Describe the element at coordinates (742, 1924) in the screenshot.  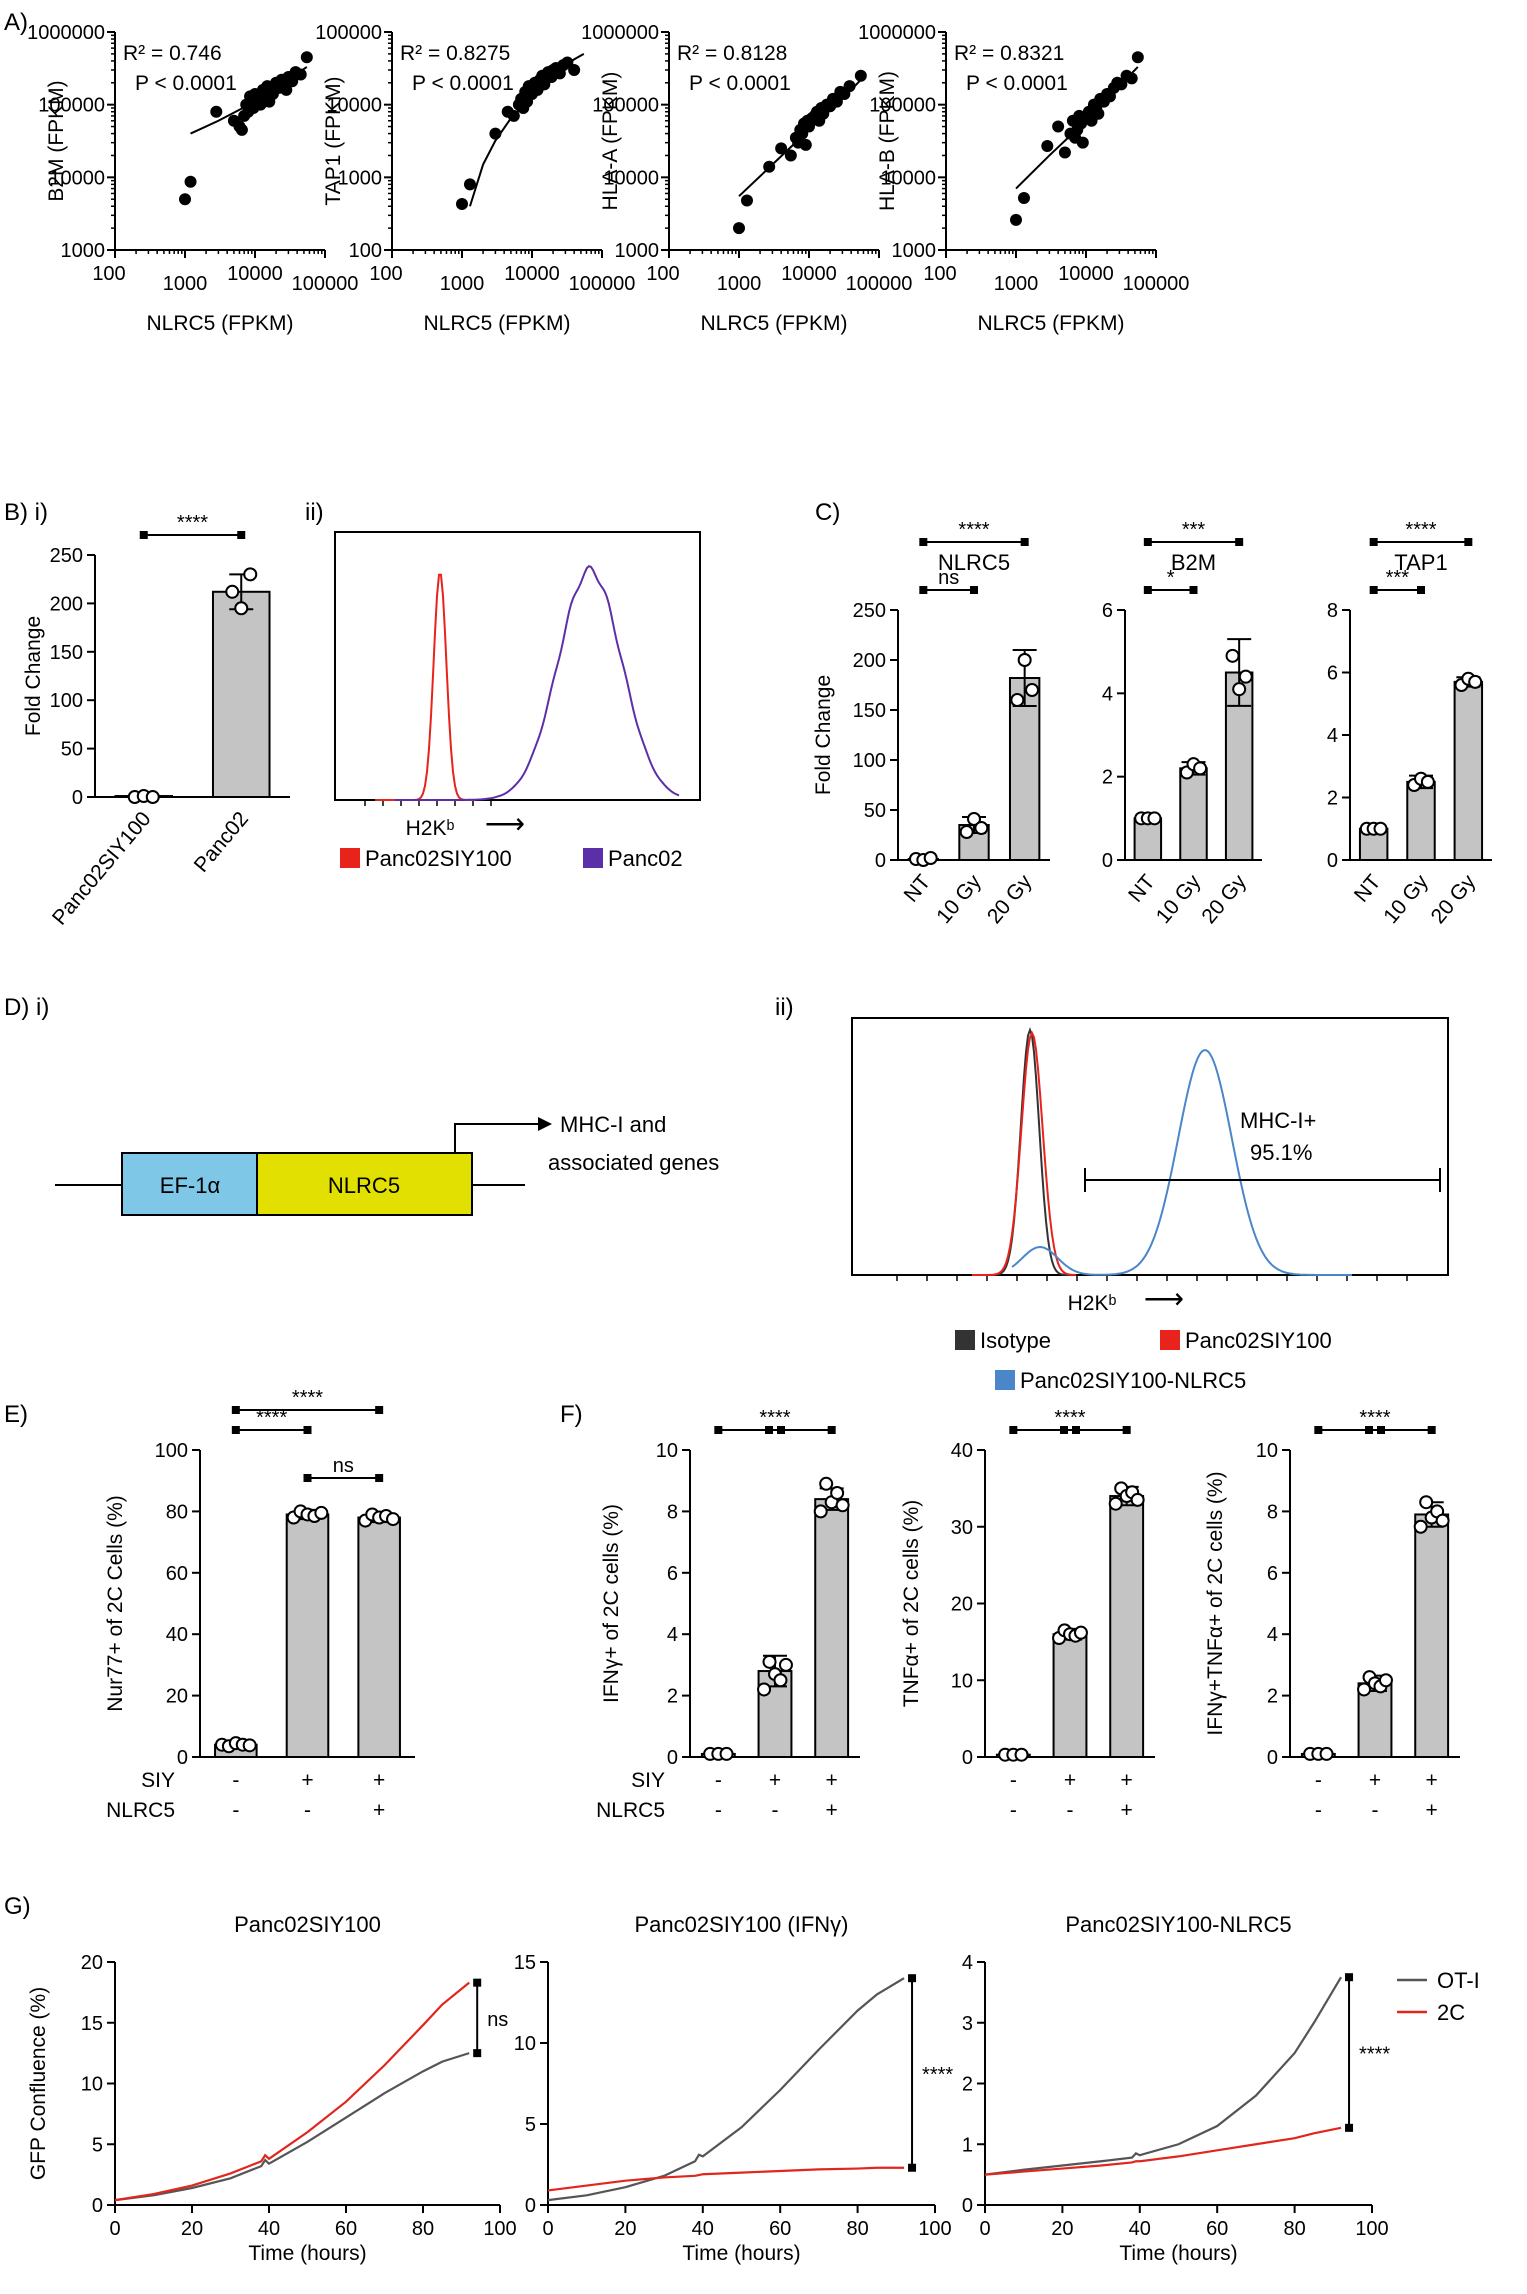
I see `chart-title: Panc02SIY100 (IFNγ)` at that location.